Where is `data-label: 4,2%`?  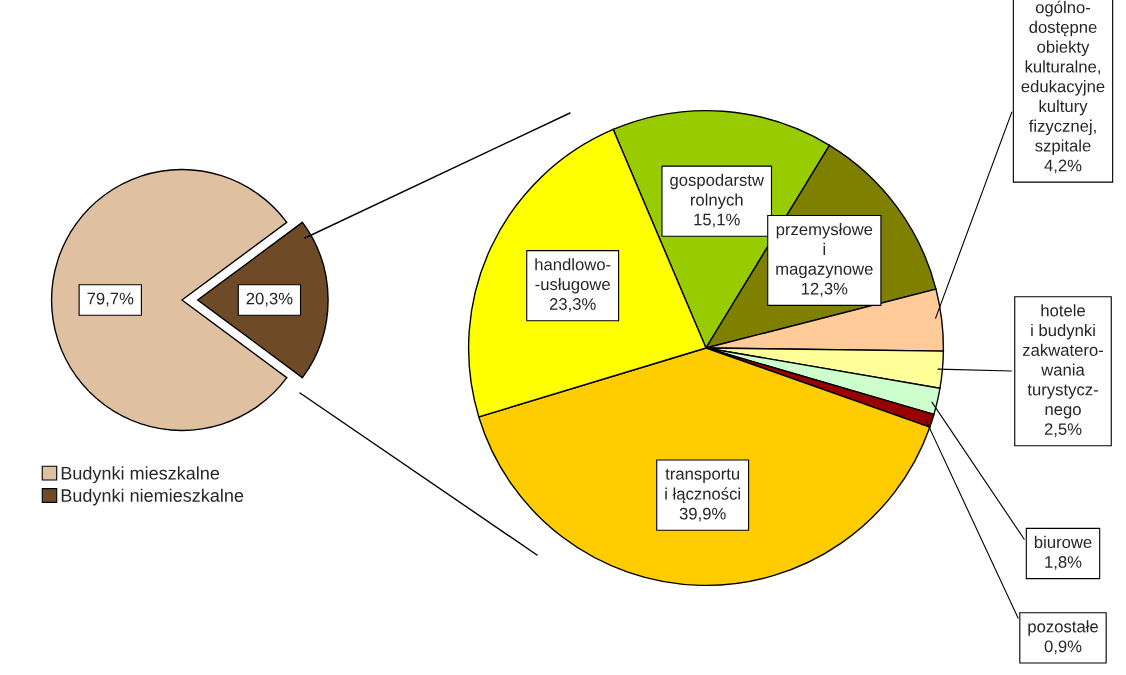 data-label: 4,2% is located at coordinates (1063, 166).